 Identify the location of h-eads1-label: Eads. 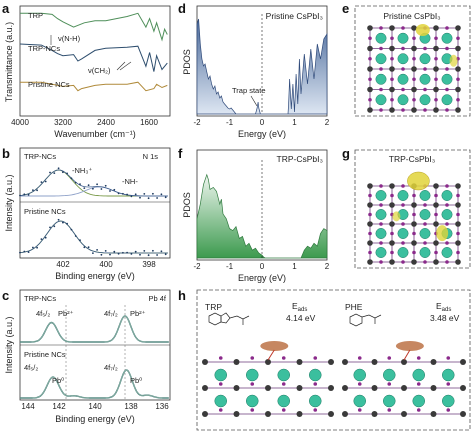
(299, 307).